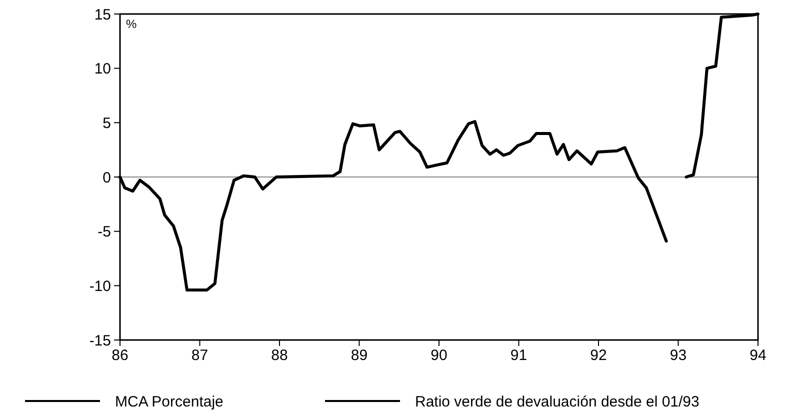 The width and height of the screenshot is (786, 419). What do you see at coordinates (169, 401) in the screenshot?
I see `legend-label: MCA Porcentaje` at bounding box center [169, 401].